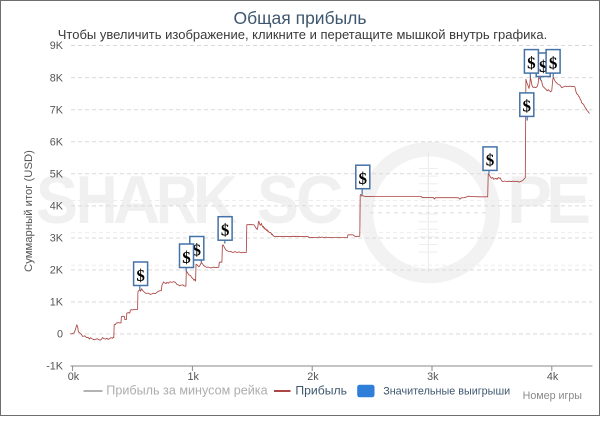 The height and width of the screenshot is (421, 600). I want to click on svg-text: 4k, so click(553, 377).